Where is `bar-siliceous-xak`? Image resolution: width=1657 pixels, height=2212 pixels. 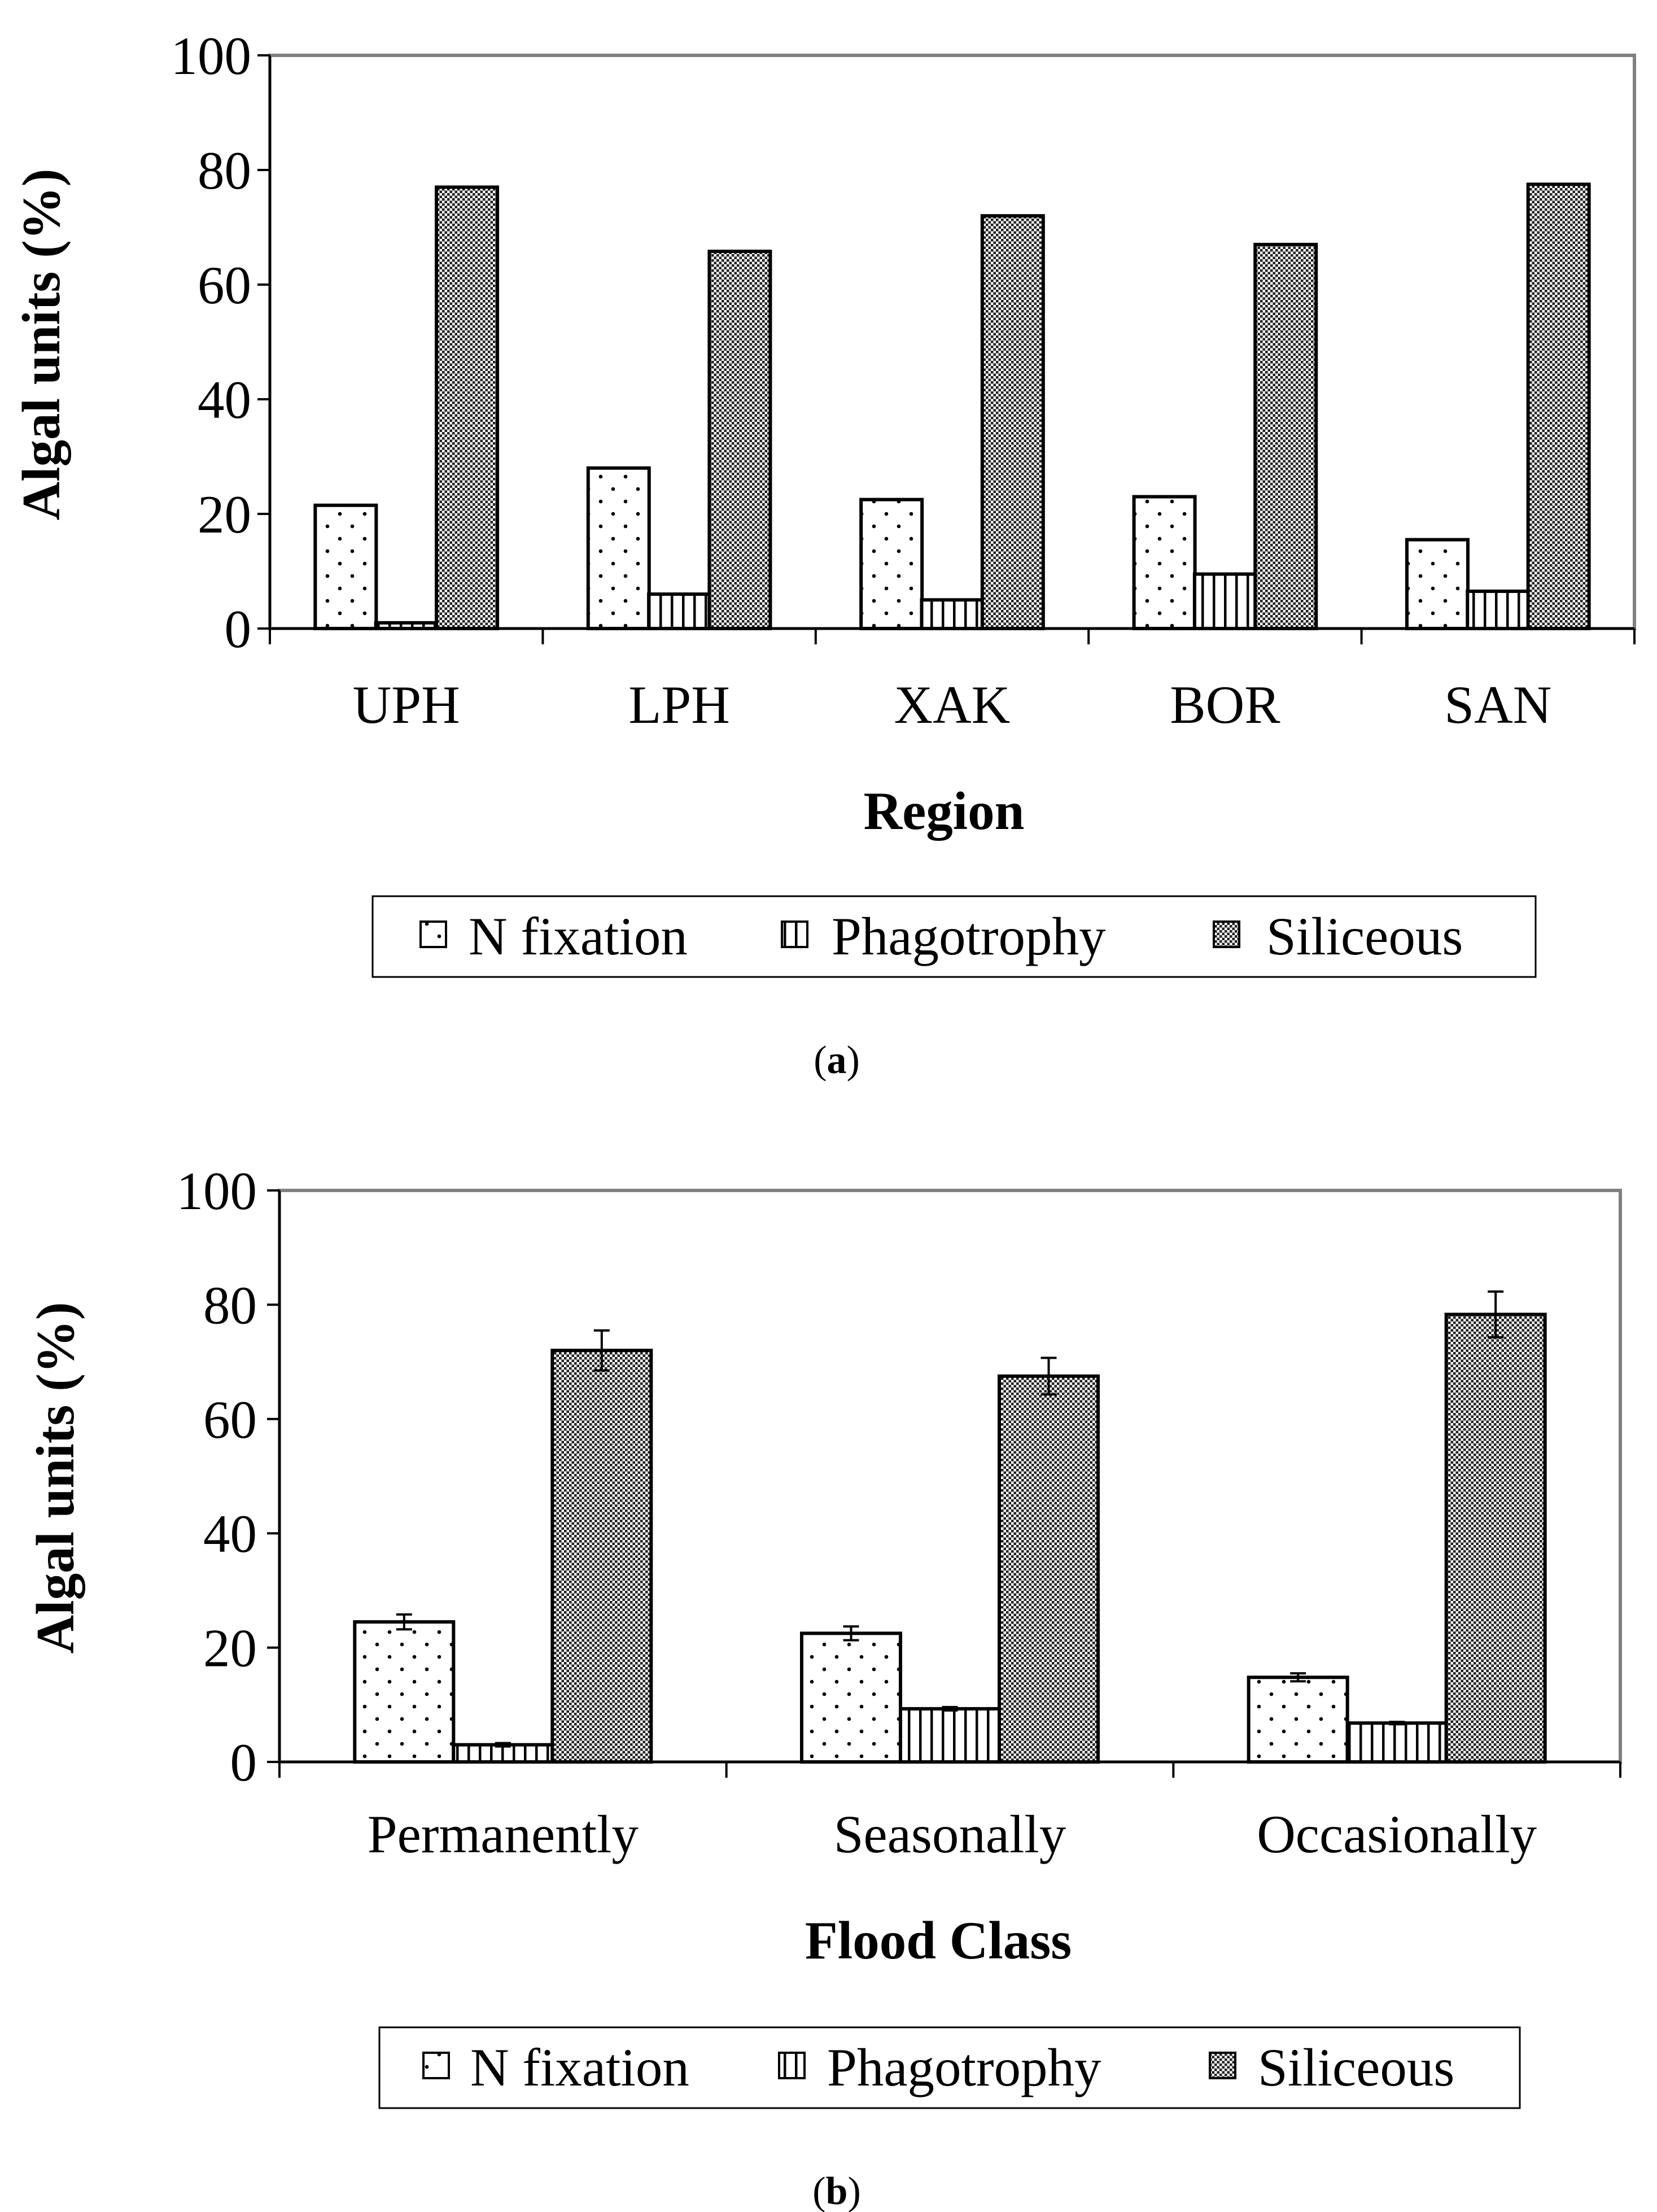 bar-siliceous-xak is located at coordinates (1012, 422).